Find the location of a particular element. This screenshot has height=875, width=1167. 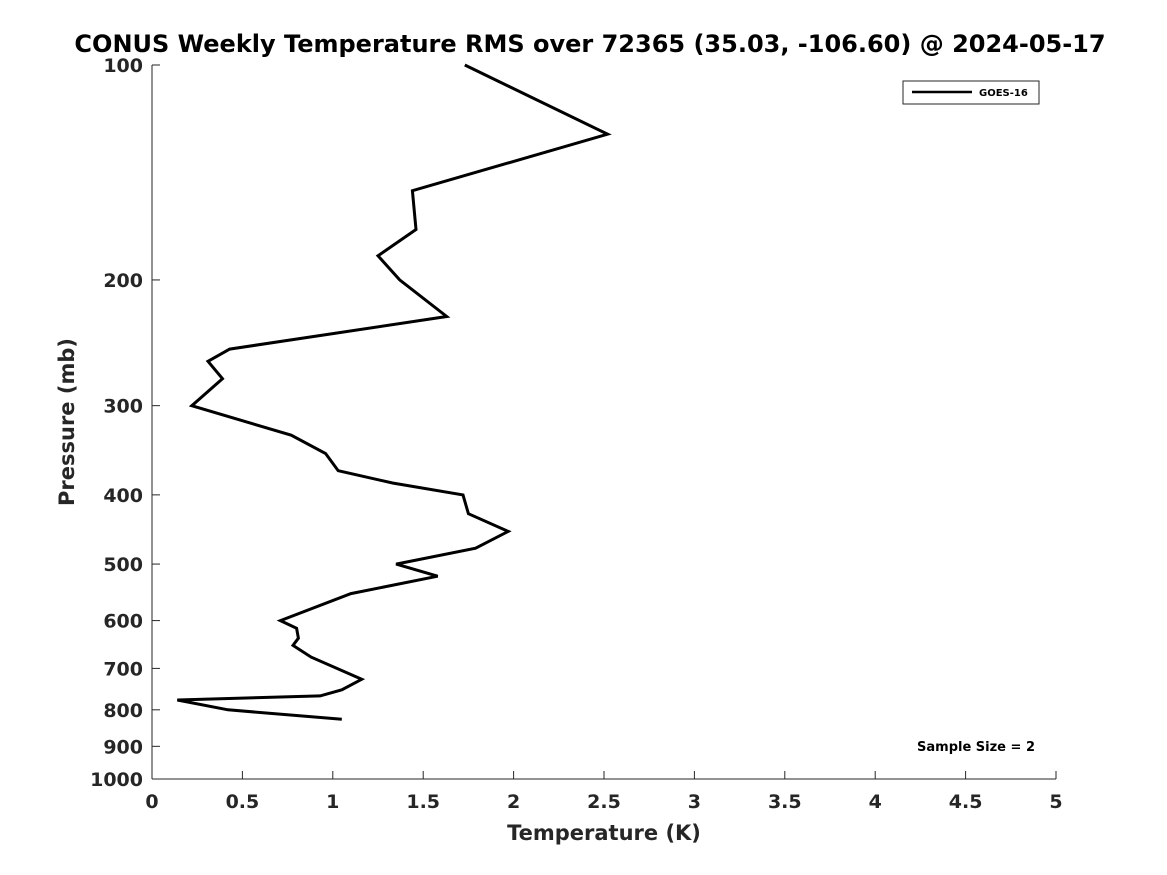

x-ticks: 0 0.5 1 1.5 2 2.5 3 3.5 4 4.5 5 is located at coordinates (604, 792).